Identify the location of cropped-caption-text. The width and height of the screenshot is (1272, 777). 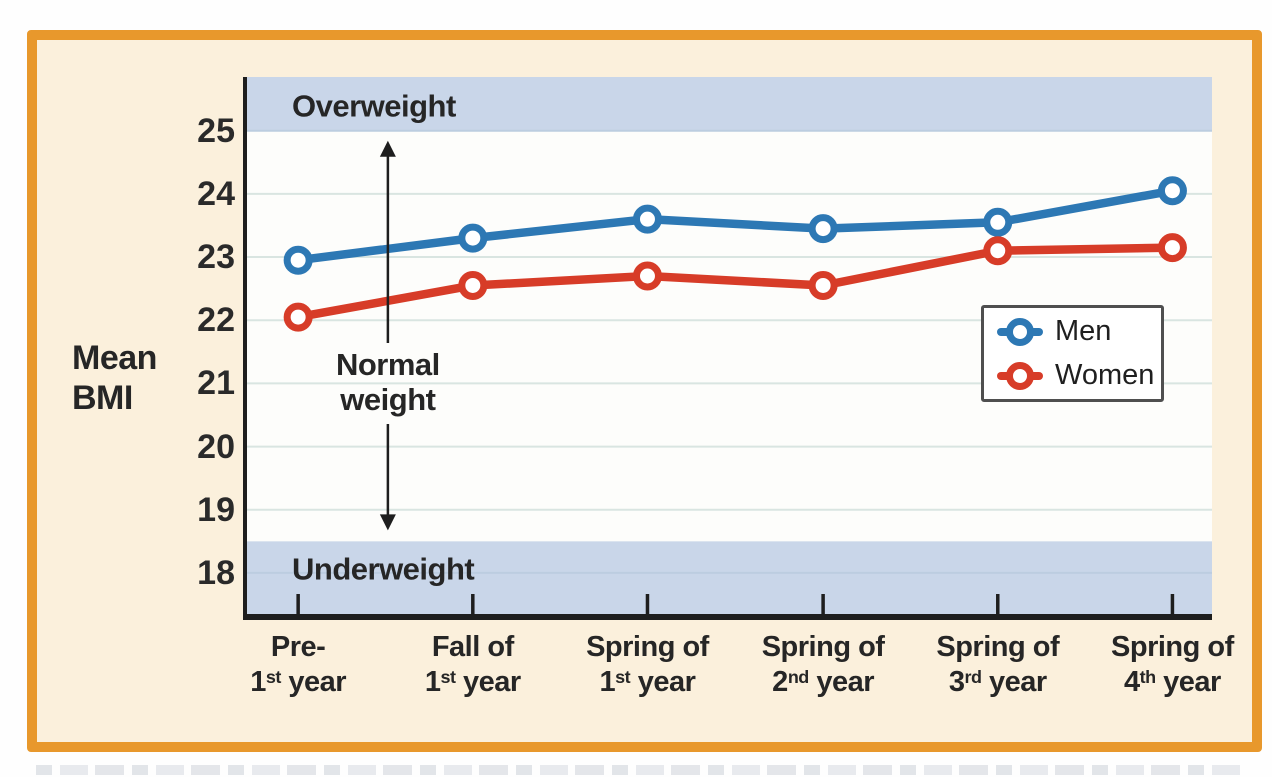
(638, 770).